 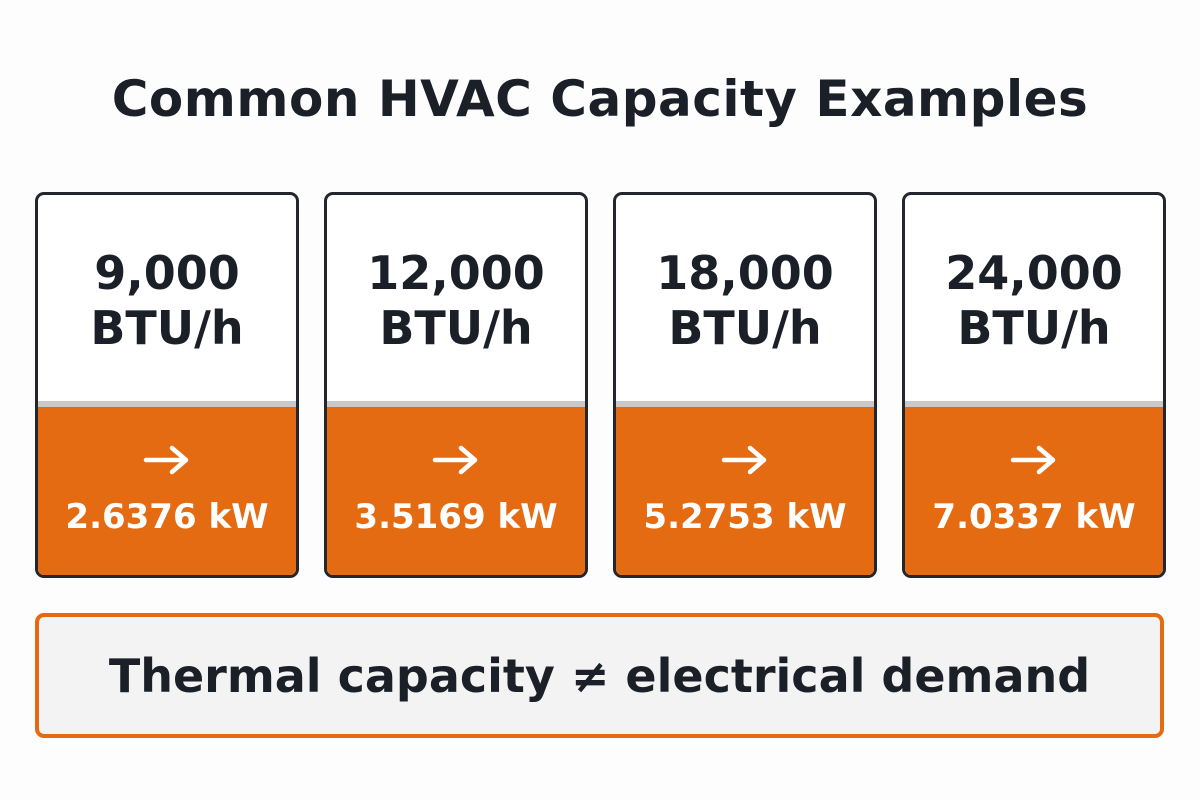 I want to click on capacity-card: 18,000 BTU/h 5.2753 kW, so click(x=745, y=385).